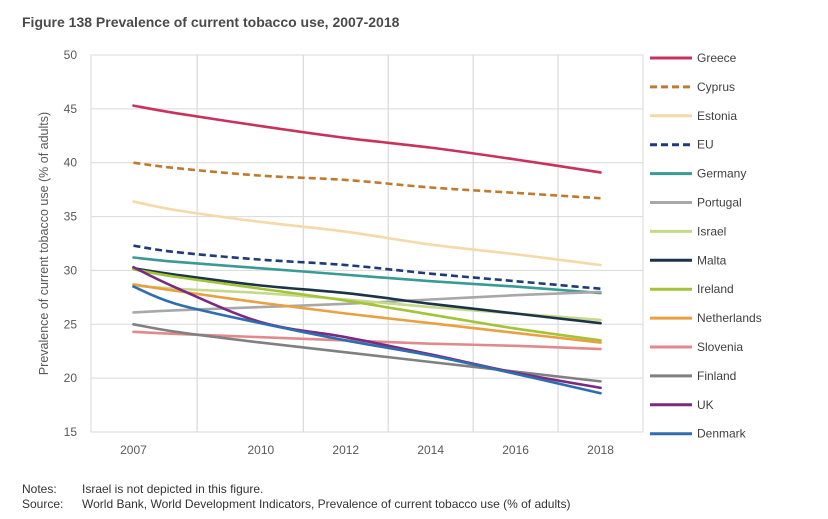 This screenshot has height=519, width=828. Describe the element at coordinates (260, 450) in the screenshot. I see `x-tick-label: 2010` at that location.